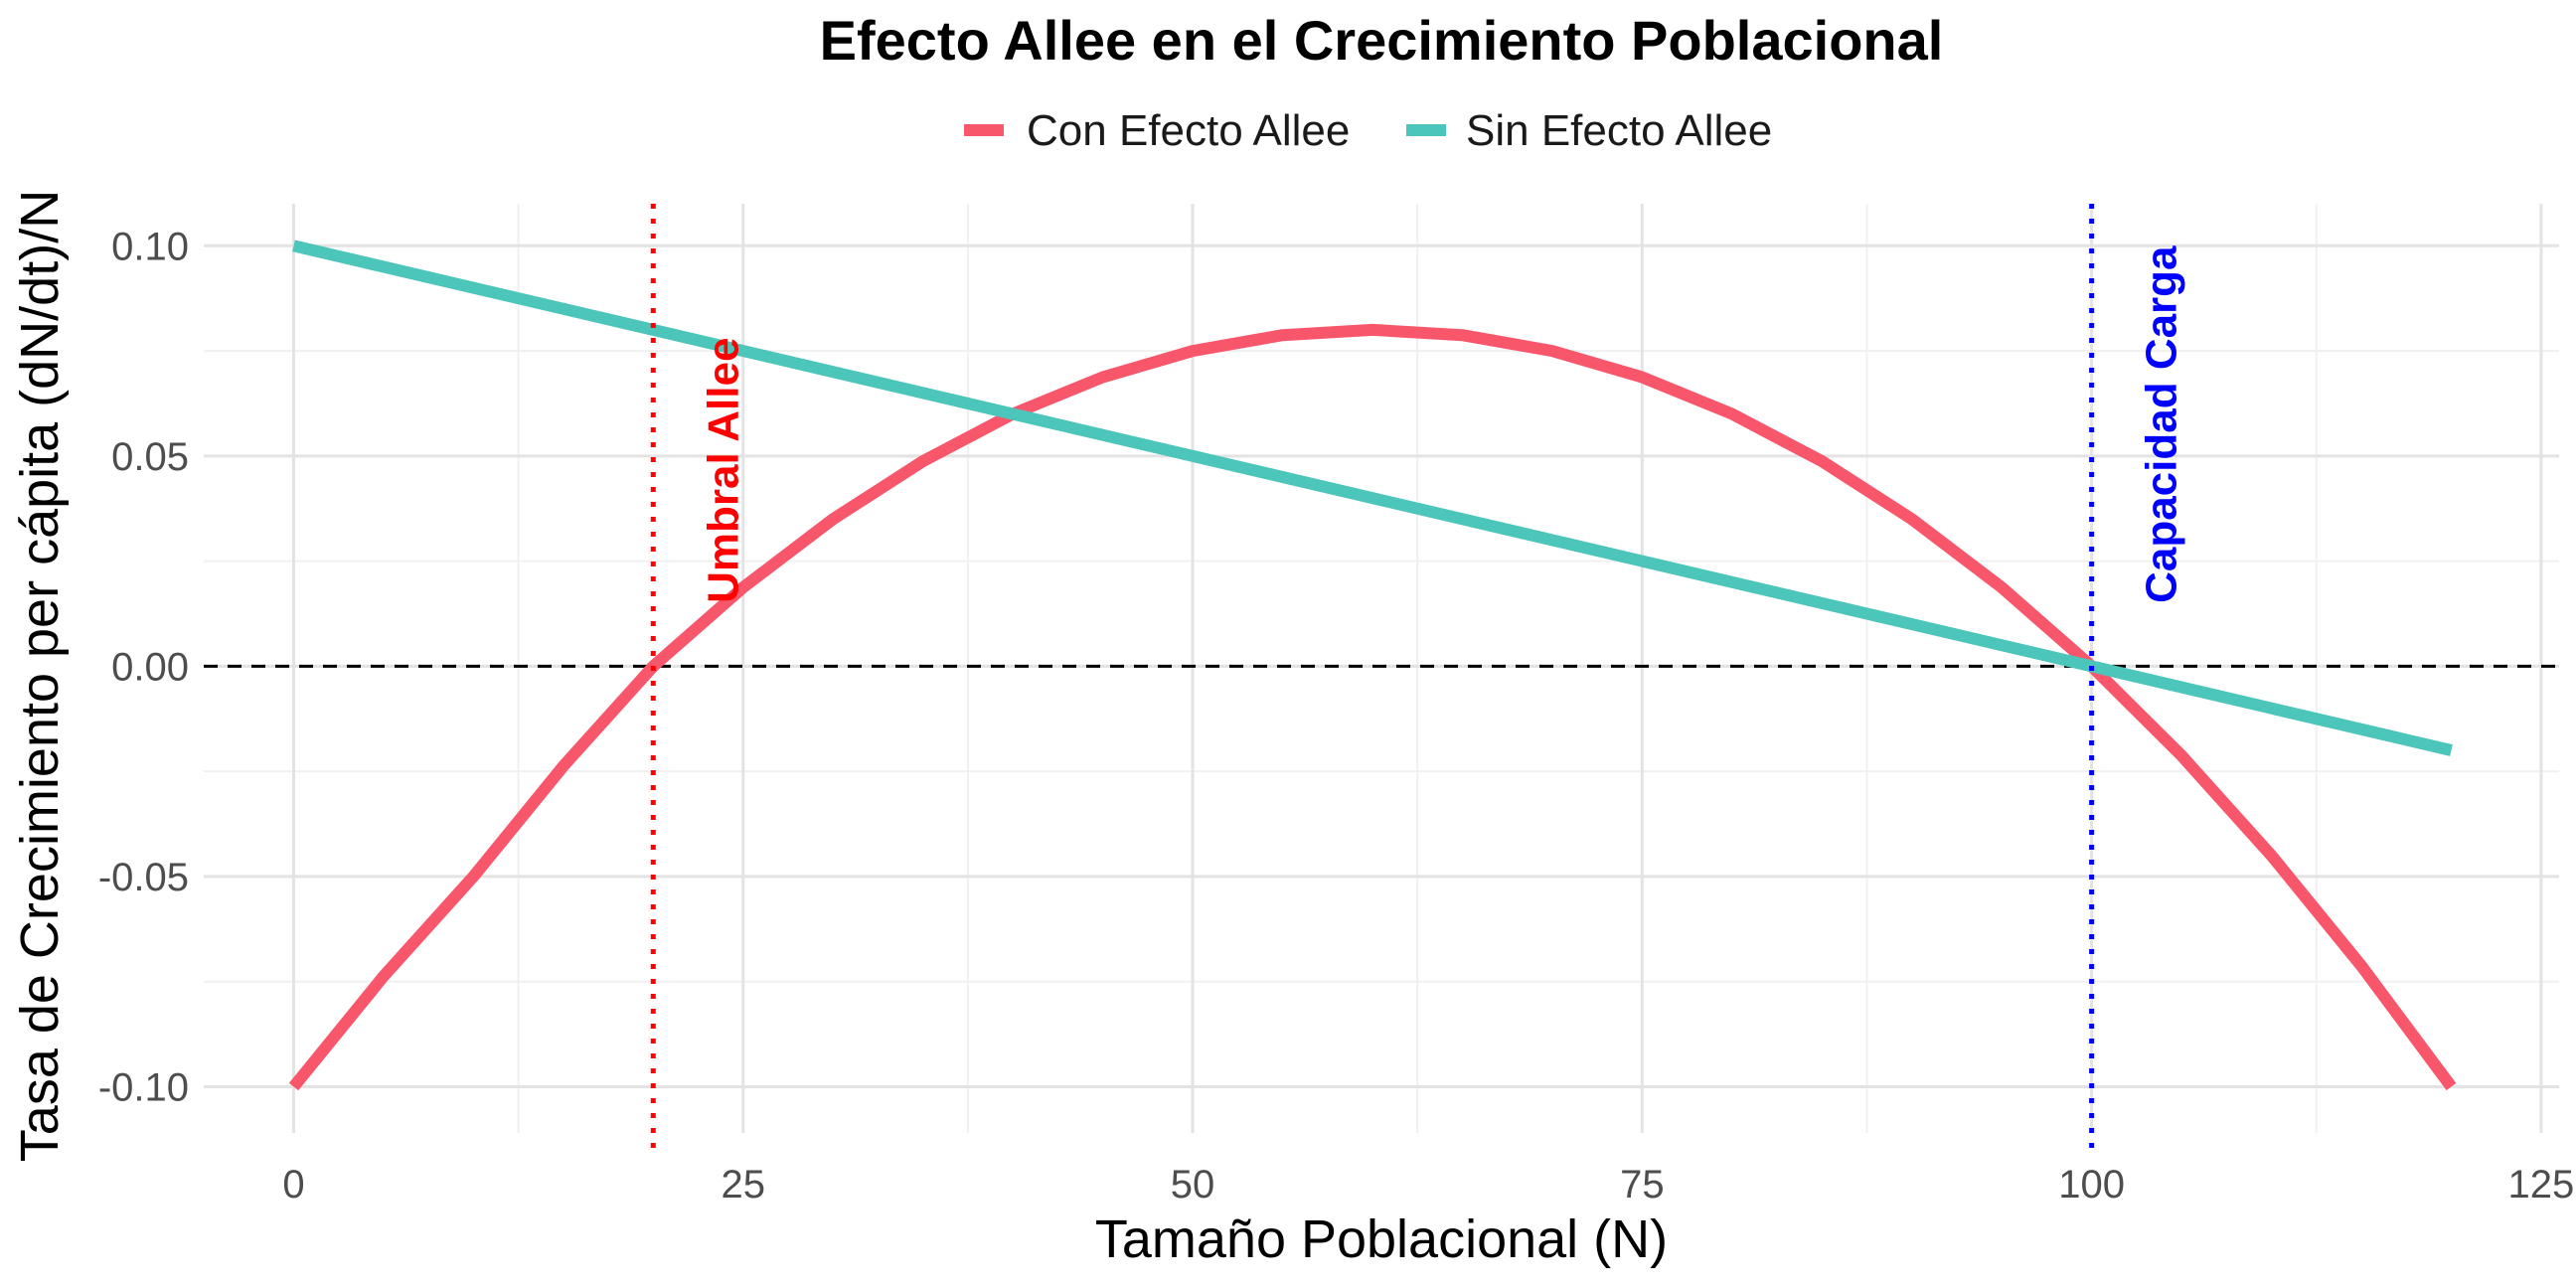  Describe the element at coordinates (2162, 424) in the screenshot. I see `annotation-capacidad-carga: Capacidad Carga` at that location.